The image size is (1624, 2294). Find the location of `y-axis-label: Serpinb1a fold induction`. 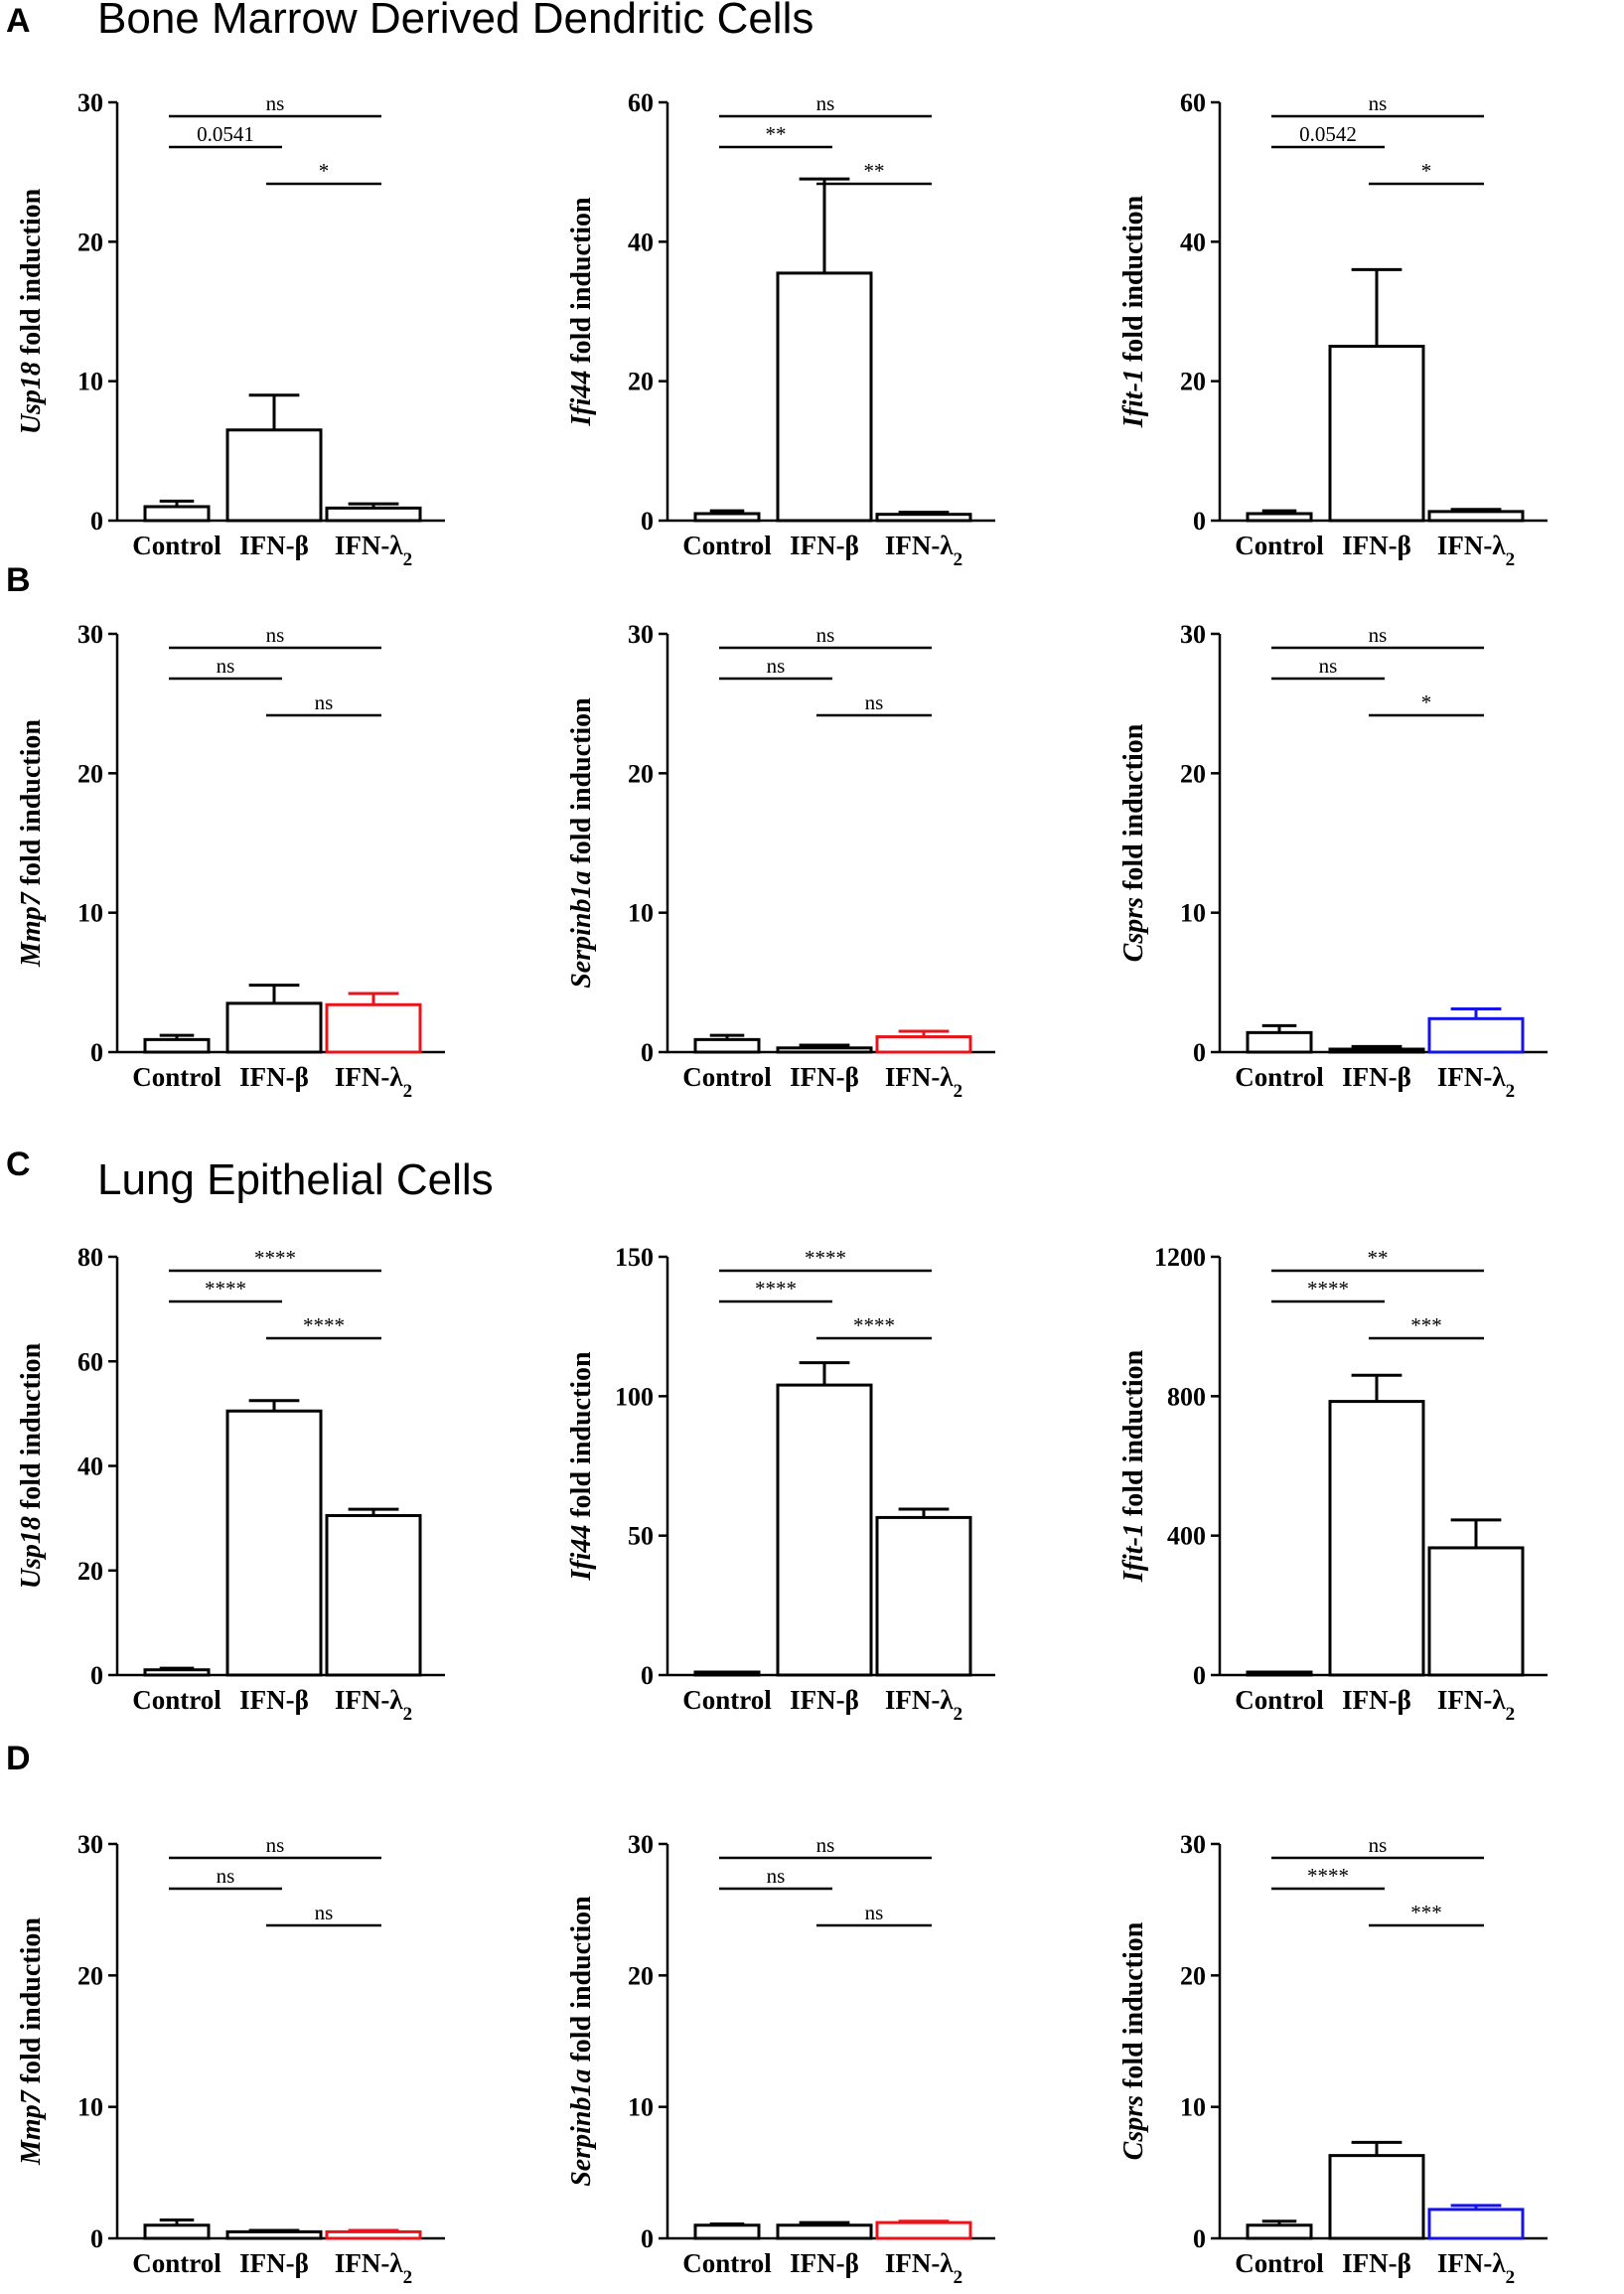

y-axis-label: Serpinb1a fold induction is located at coordinates (581, 2041).